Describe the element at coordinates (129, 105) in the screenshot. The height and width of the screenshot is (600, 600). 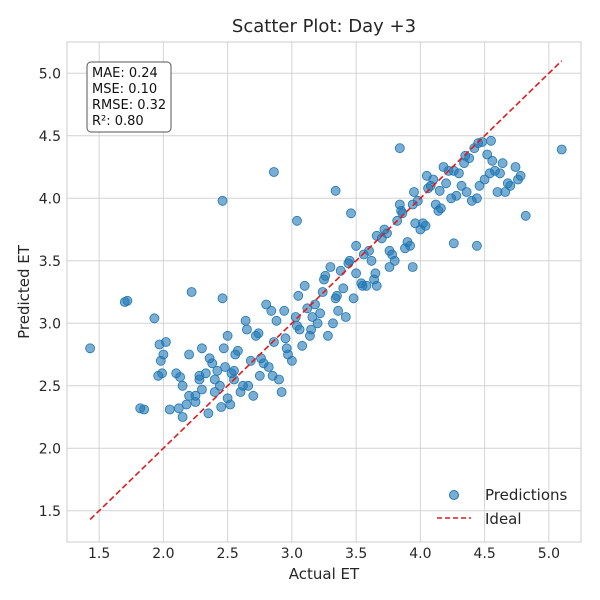
I see `stats-rmse: RMSE: 0.32` at that location.